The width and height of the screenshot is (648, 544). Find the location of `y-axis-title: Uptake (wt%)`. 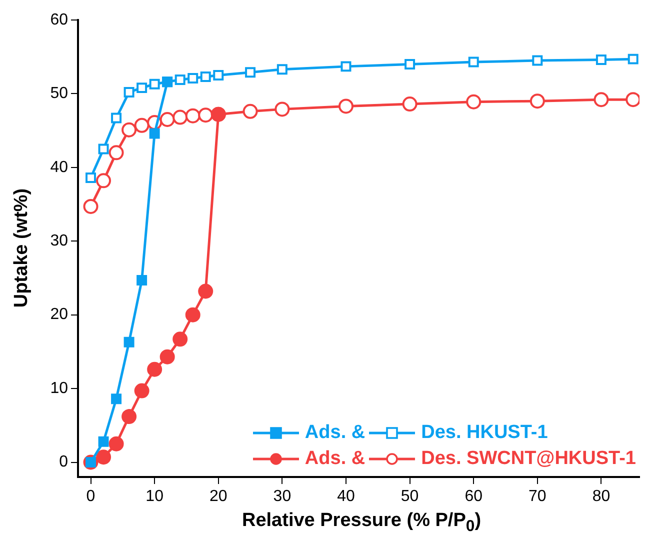

y-axis-title: Uptake (wt%) is located at coordinates (22, 248).